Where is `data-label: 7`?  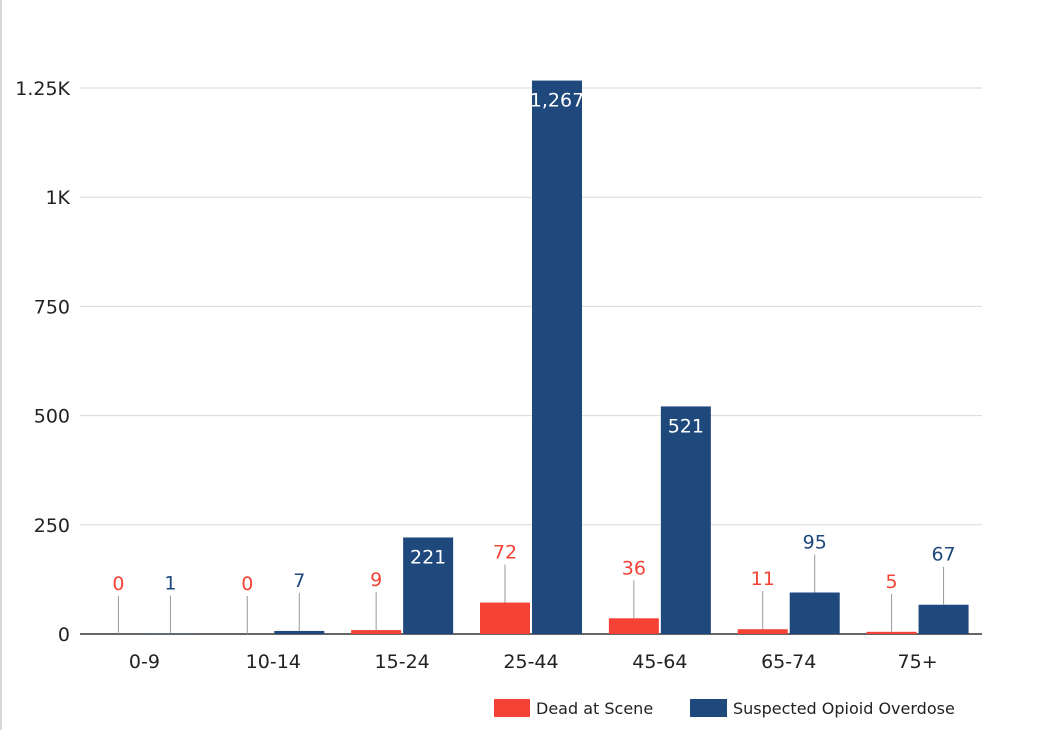 data-label: 7 is located at coordinates (299, 581).